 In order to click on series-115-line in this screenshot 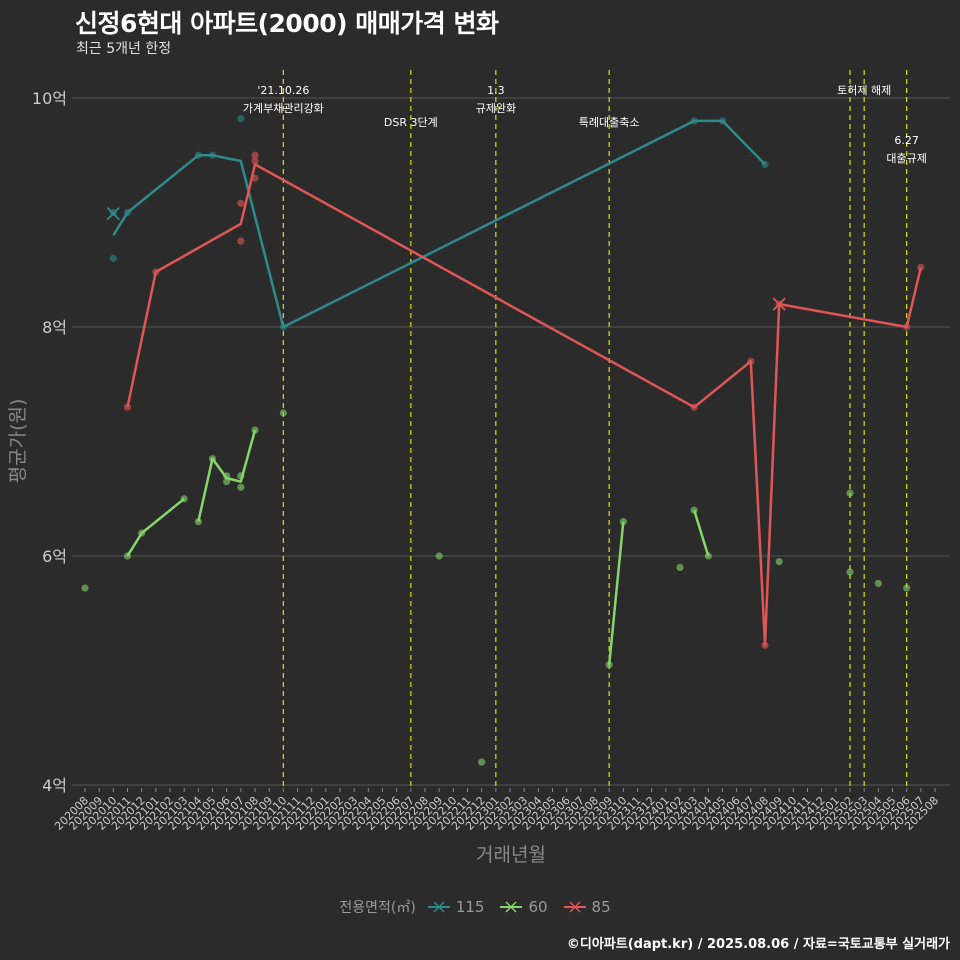, I will do `click(439, 224)`.